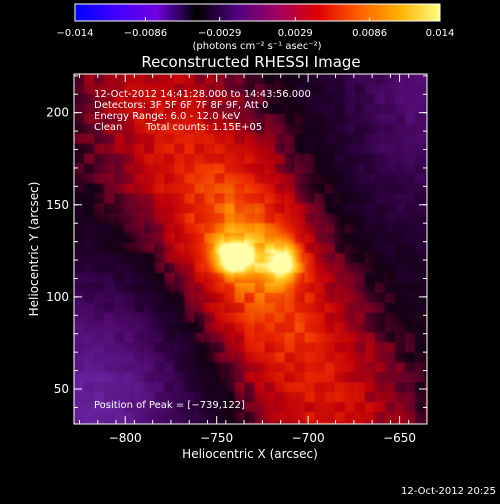 The image size is (500, 504). What do you see at coordinates (448, 491) in the screenshot?
I see `footer-timestamp: 12-Oct-2012 20:25` at bounding box center [448, 491].